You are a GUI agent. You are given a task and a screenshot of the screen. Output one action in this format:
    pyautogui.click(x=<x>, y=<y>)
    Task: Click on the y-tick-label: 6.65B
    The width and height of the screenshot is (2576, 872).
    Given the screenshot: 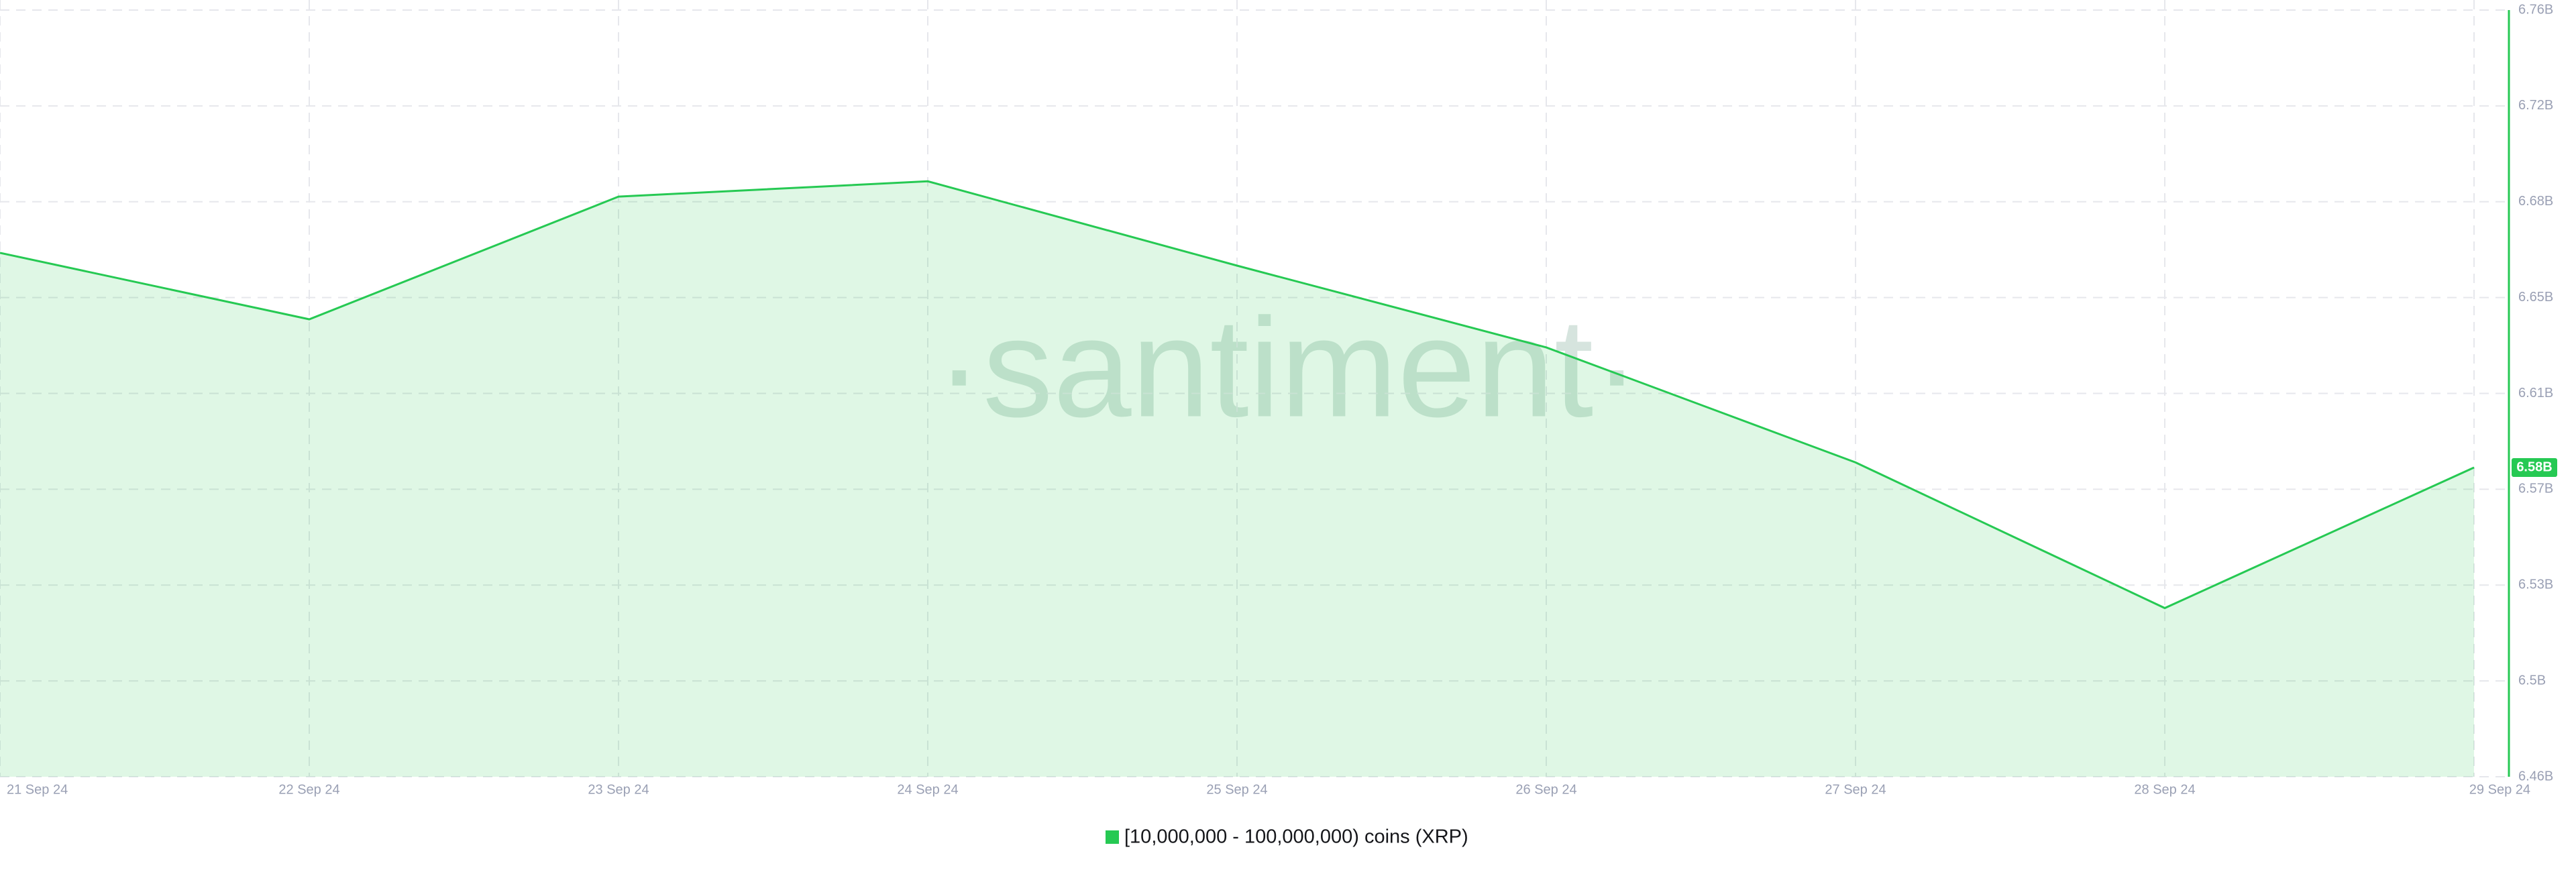 What is the action you would take?
    pyautogui.click(x=2535, y=298)
    